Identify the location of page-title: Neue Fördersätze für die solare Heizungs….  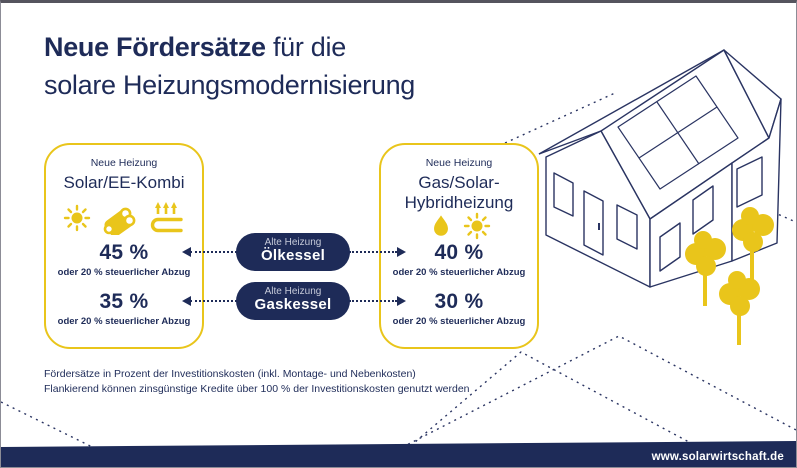
(229, 66).